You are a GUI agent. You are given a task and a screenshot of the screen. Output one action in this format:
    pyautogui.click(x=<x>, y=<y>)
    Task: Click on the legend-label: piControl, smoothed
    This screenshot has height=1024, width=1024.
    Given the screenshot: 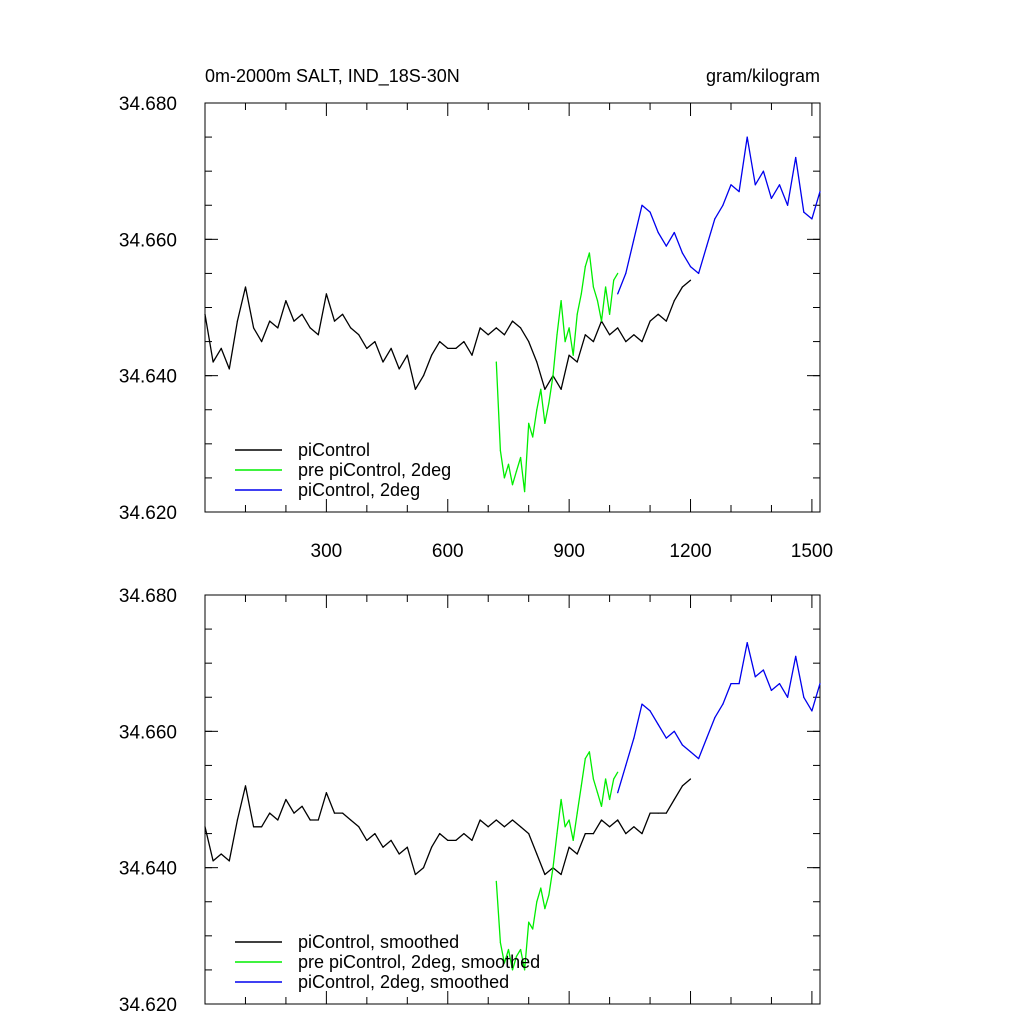 What is the action you would take?
    pyautogui.click(x=378, y=942)
    